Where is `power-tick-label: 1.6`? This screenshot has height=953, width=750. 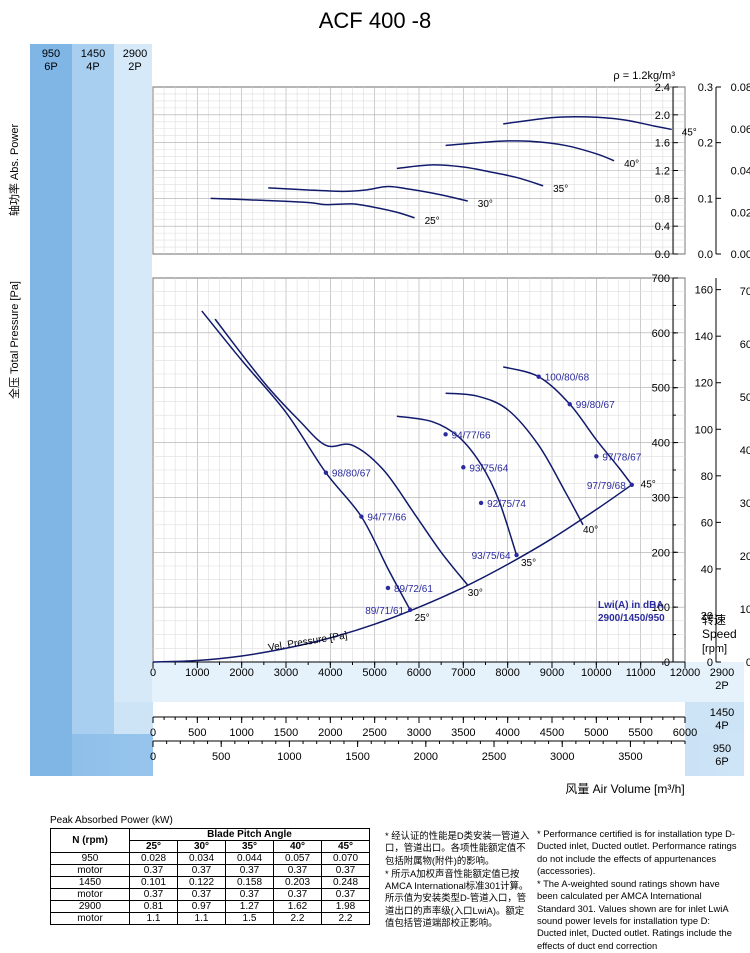
power-tick-label: 1.6 is located at coordinates (662, 144).